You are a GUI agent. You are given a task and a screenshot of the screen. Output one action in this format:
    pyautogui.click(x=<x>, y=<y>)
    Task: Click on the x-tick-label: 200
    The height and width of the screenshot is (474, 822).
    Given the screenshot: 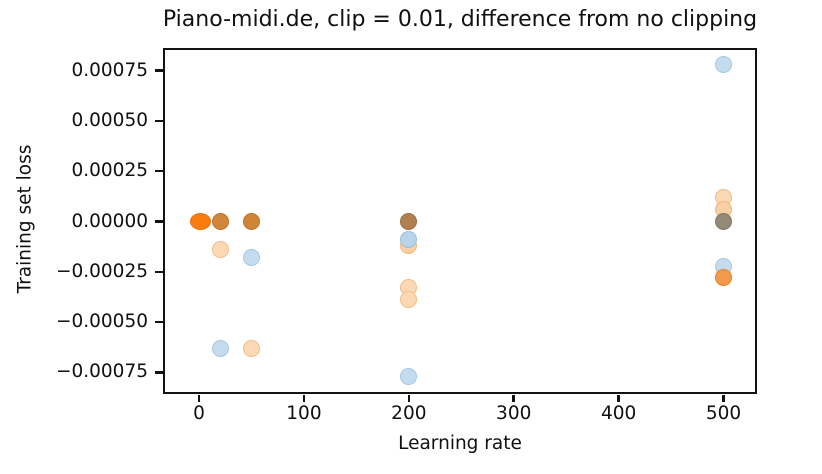 What is the action you would take?
    pyautogui.click(x=409, y=413)
    